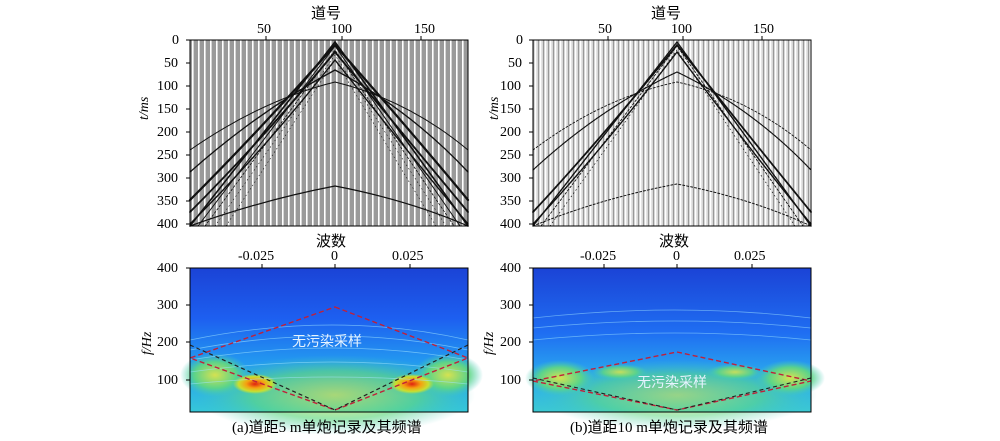 This screenshot has height=441, width=1000. Describe the element at coordinates (167, 178) in the screenshot. I see `seismic-a-ytick: 300` at that location.